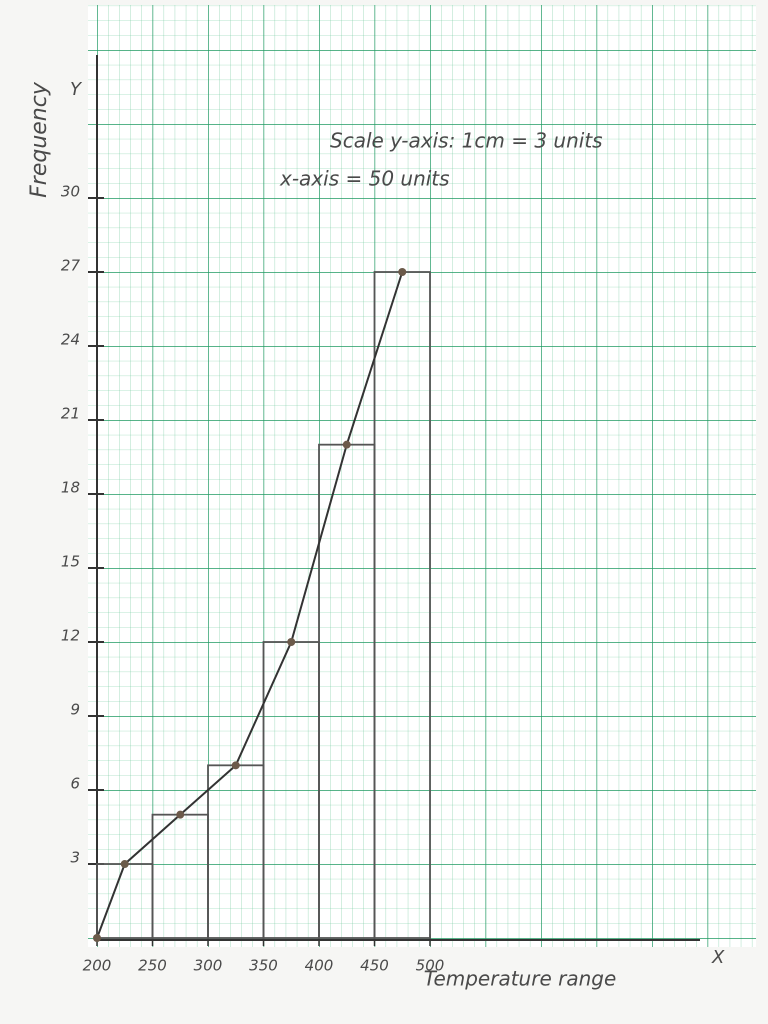 The image size is (768, 1024). Describe the element at coordinates (364, 179) in the screenshot. I see `chart-subtitle: x-axis = 50 units` at that location.